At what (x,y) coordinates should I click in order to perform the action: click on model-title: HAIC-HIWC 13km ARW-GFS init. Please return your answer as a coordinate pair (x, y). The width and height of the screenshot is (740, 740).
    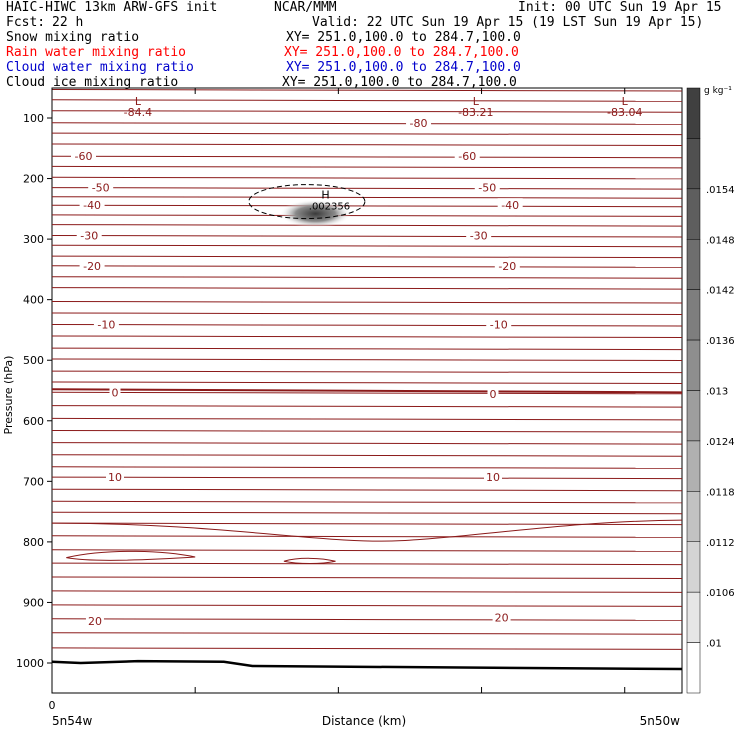
    Looking at the image, I should click on (112, 7).